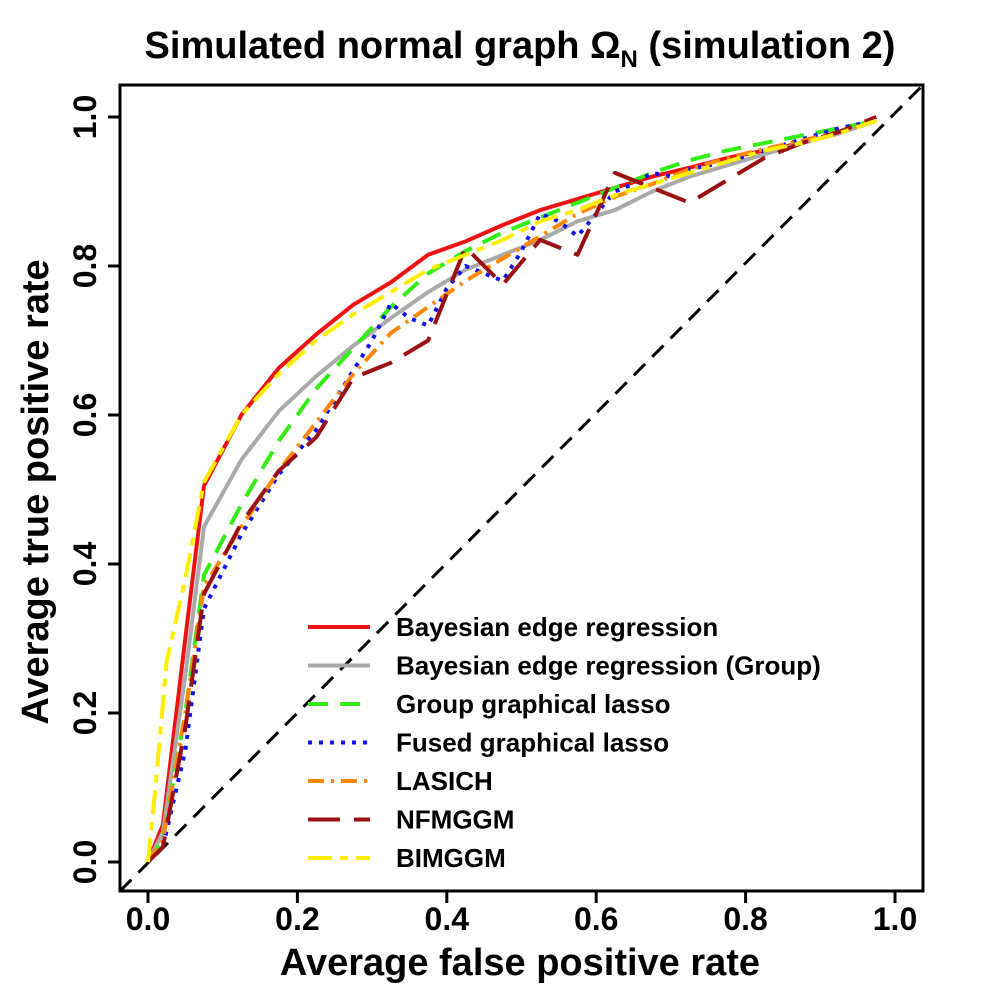 Image resolution: width=1000 pixels, height=1000 pixels. What do you see at coordinates (451, 858) in the screenshot?
I see `legend-label-7: BIMGGM` at bounding box center [451, 858].